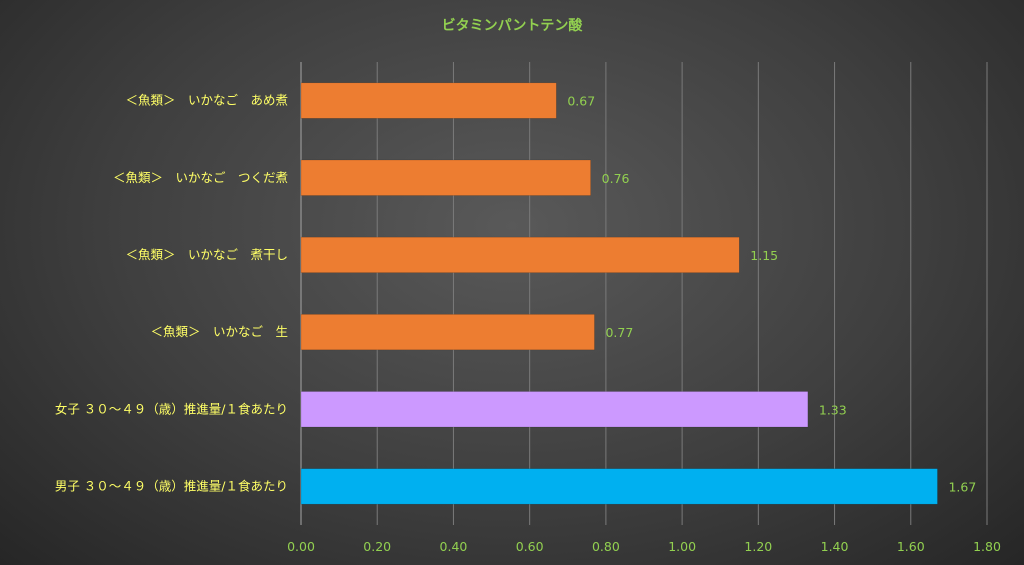 Image resolution: width=1024 pixels, height=565 pixels. Describe the element at coordinates (644, 546) in the screenshot. I see `x-tick-labels: 0.00 0.20 0.40 0.60 0.80 1.00 1.20 1.40 1.60 1.80` at that location.